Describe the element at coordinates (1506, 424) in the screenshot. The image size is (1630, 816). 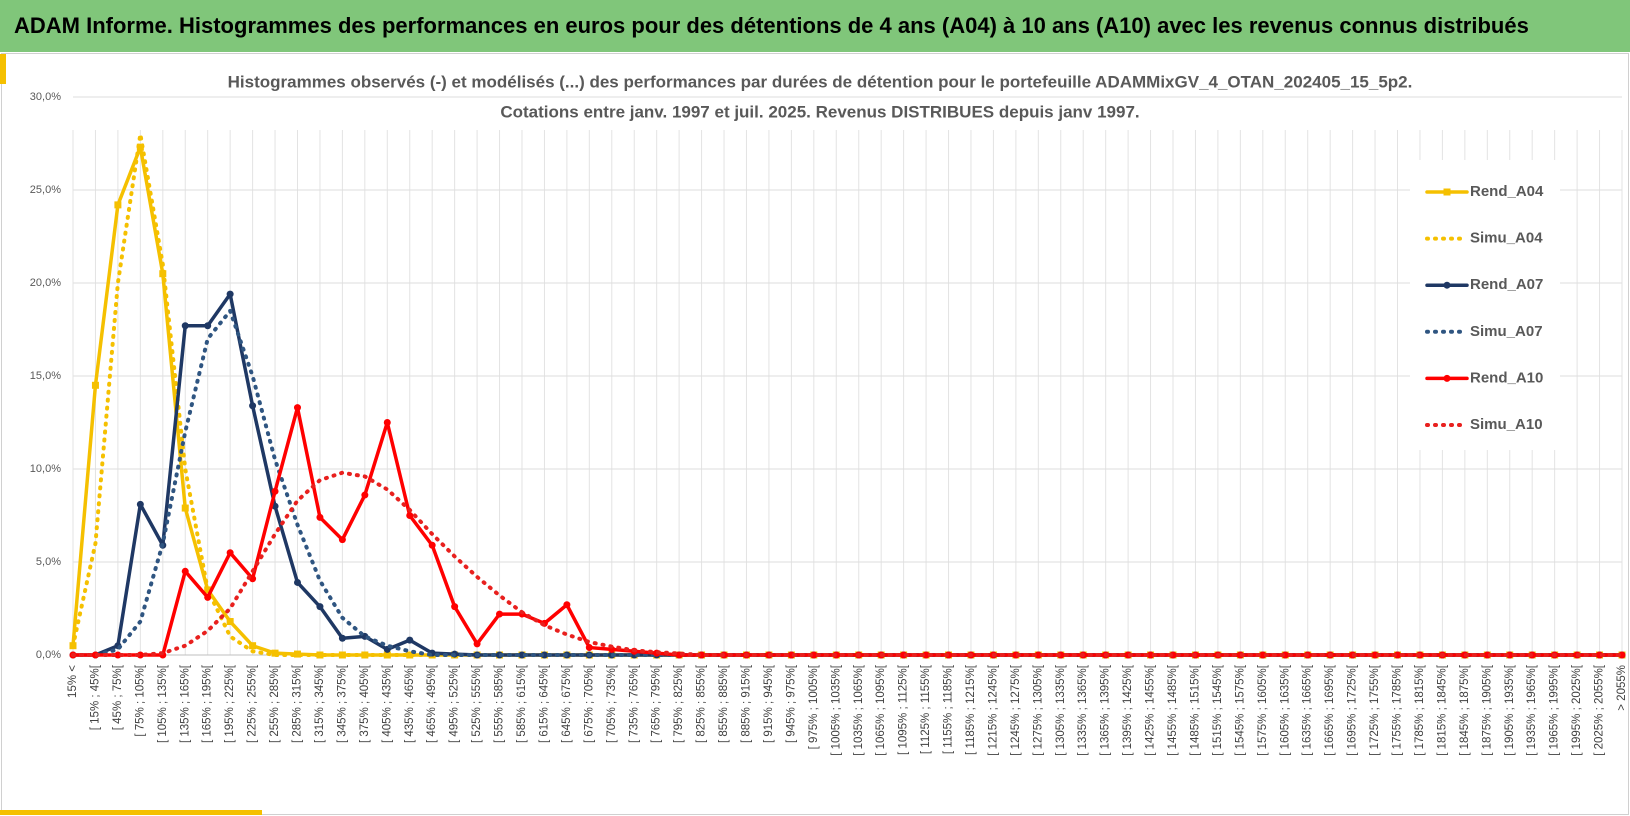
I see `legend-label: Simu_A10` at that location.